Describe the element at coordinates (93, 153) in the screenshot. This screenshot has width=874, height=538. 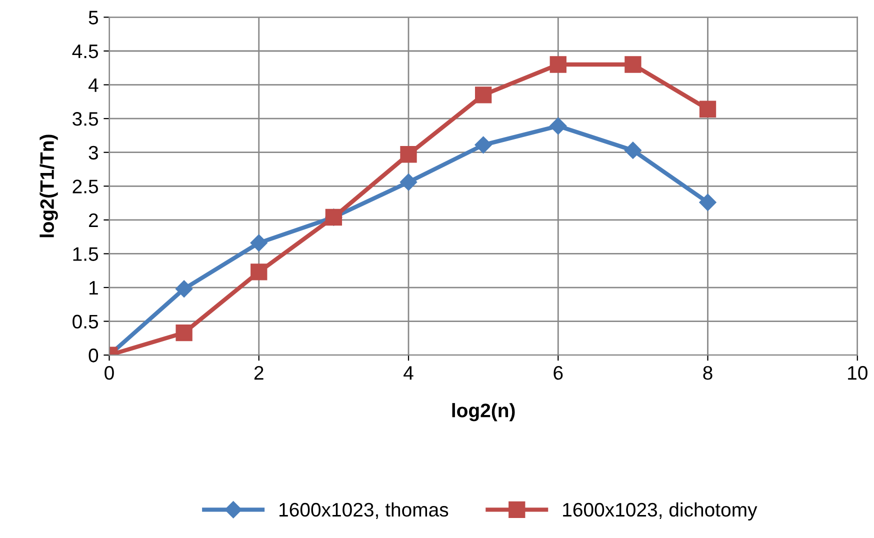
I see `y-tick-label: 3` at that location.